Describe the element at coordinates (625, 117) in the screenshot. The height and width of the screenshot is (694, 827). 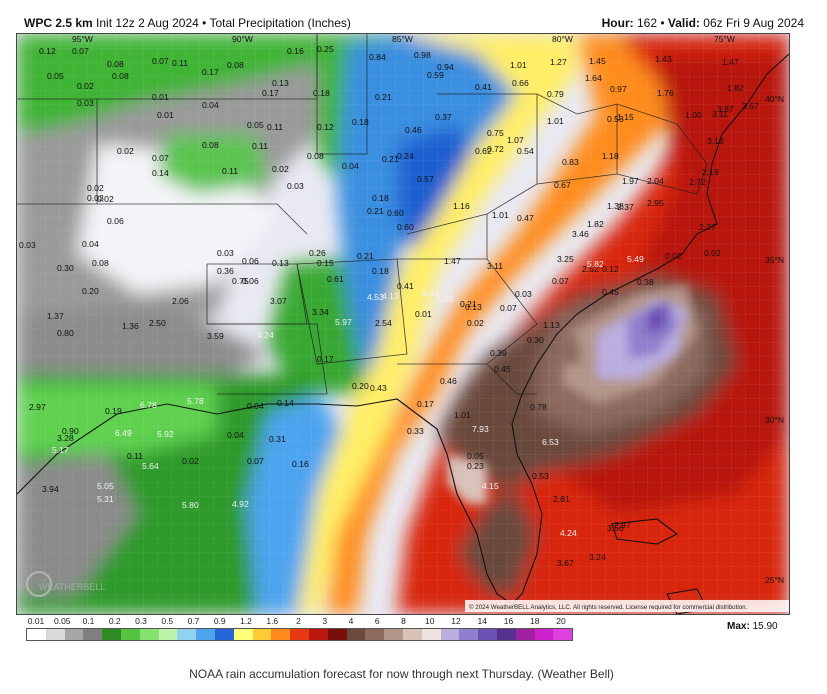
I see `precip-value: 1.15` at that location.